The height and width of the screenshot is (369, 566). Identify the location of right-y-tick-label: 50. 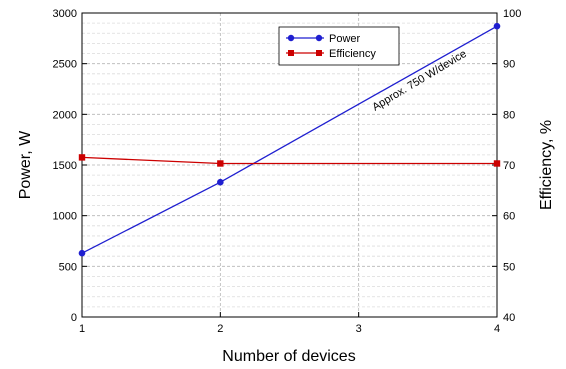
(509, 267).